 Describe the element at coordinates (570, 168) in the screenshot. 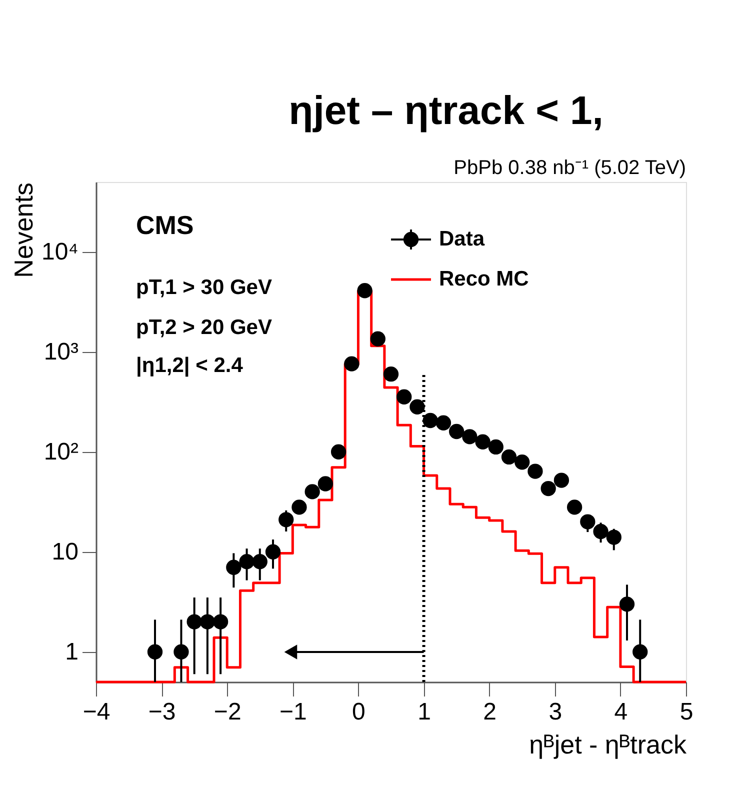

I see `chart-subtitle: PbPb 0.38 nb⁻¹ (5.02 TeV)` at that location.